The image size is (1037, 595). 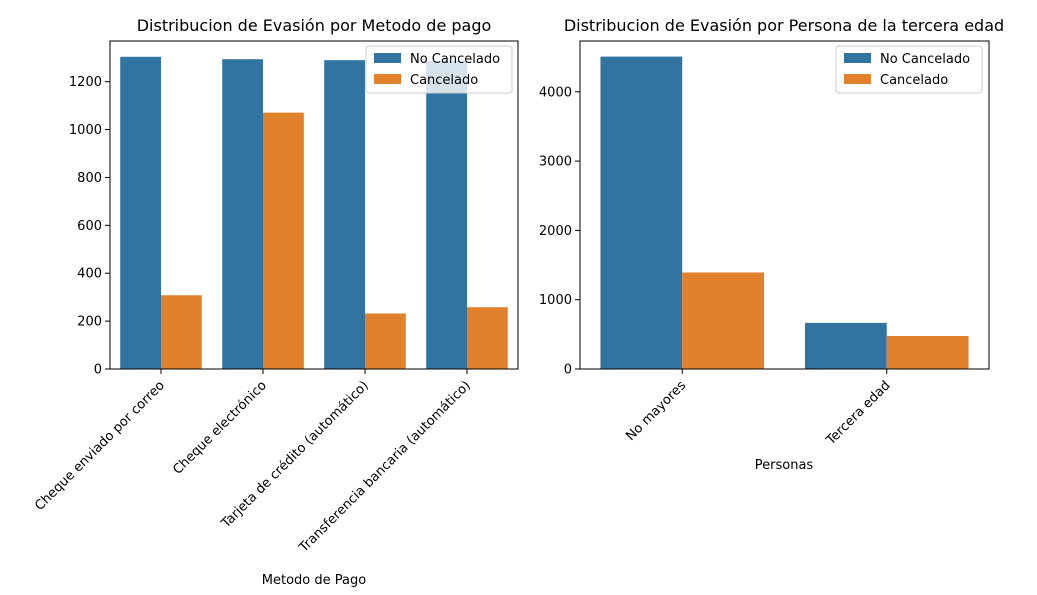 I want to click on y-tick-label: 600, so click(x=89, y=226).